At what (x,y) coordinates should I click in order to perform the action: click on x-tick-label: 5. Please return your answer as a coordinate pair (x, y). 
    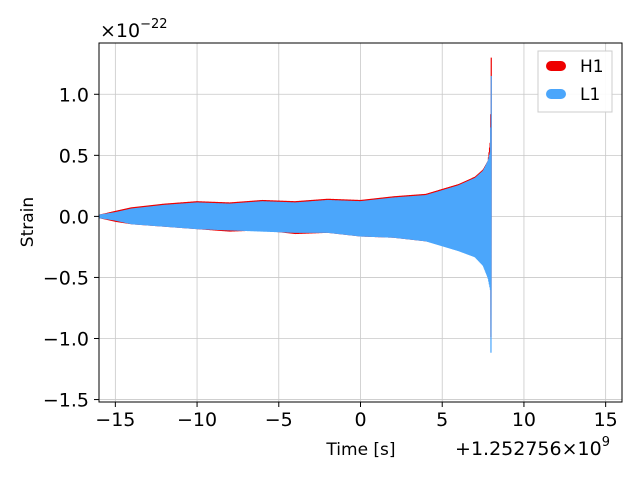
    Looking at the image, I should click on (442, 420).